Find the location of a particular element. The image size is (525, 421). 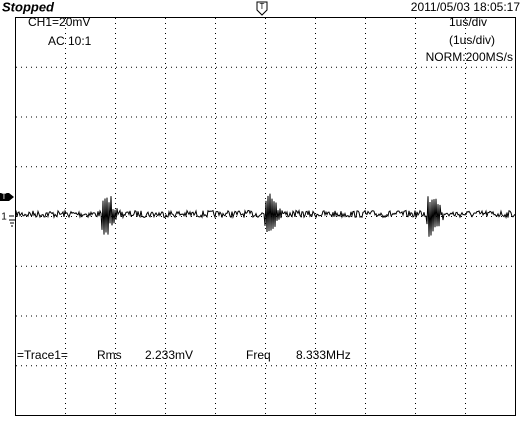

waveform-trace is located at coordinates (265, 215).